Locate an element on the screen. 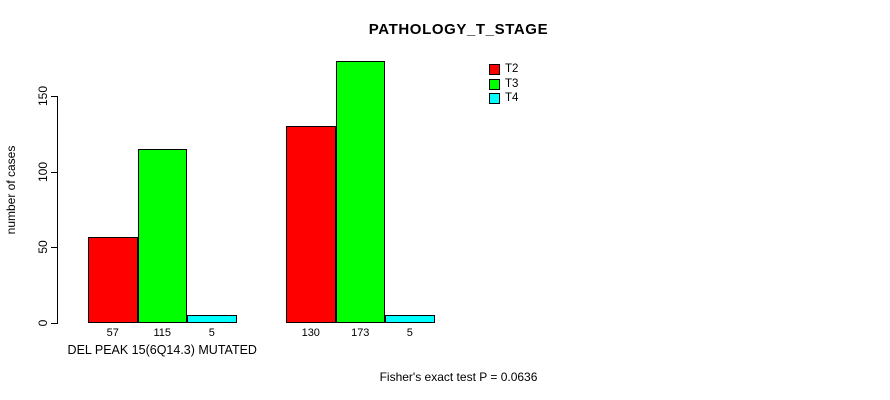 The width and height of the screenshot is (890, 400). y-axis-tick-label: 0 is located at coordinates (43, 323).